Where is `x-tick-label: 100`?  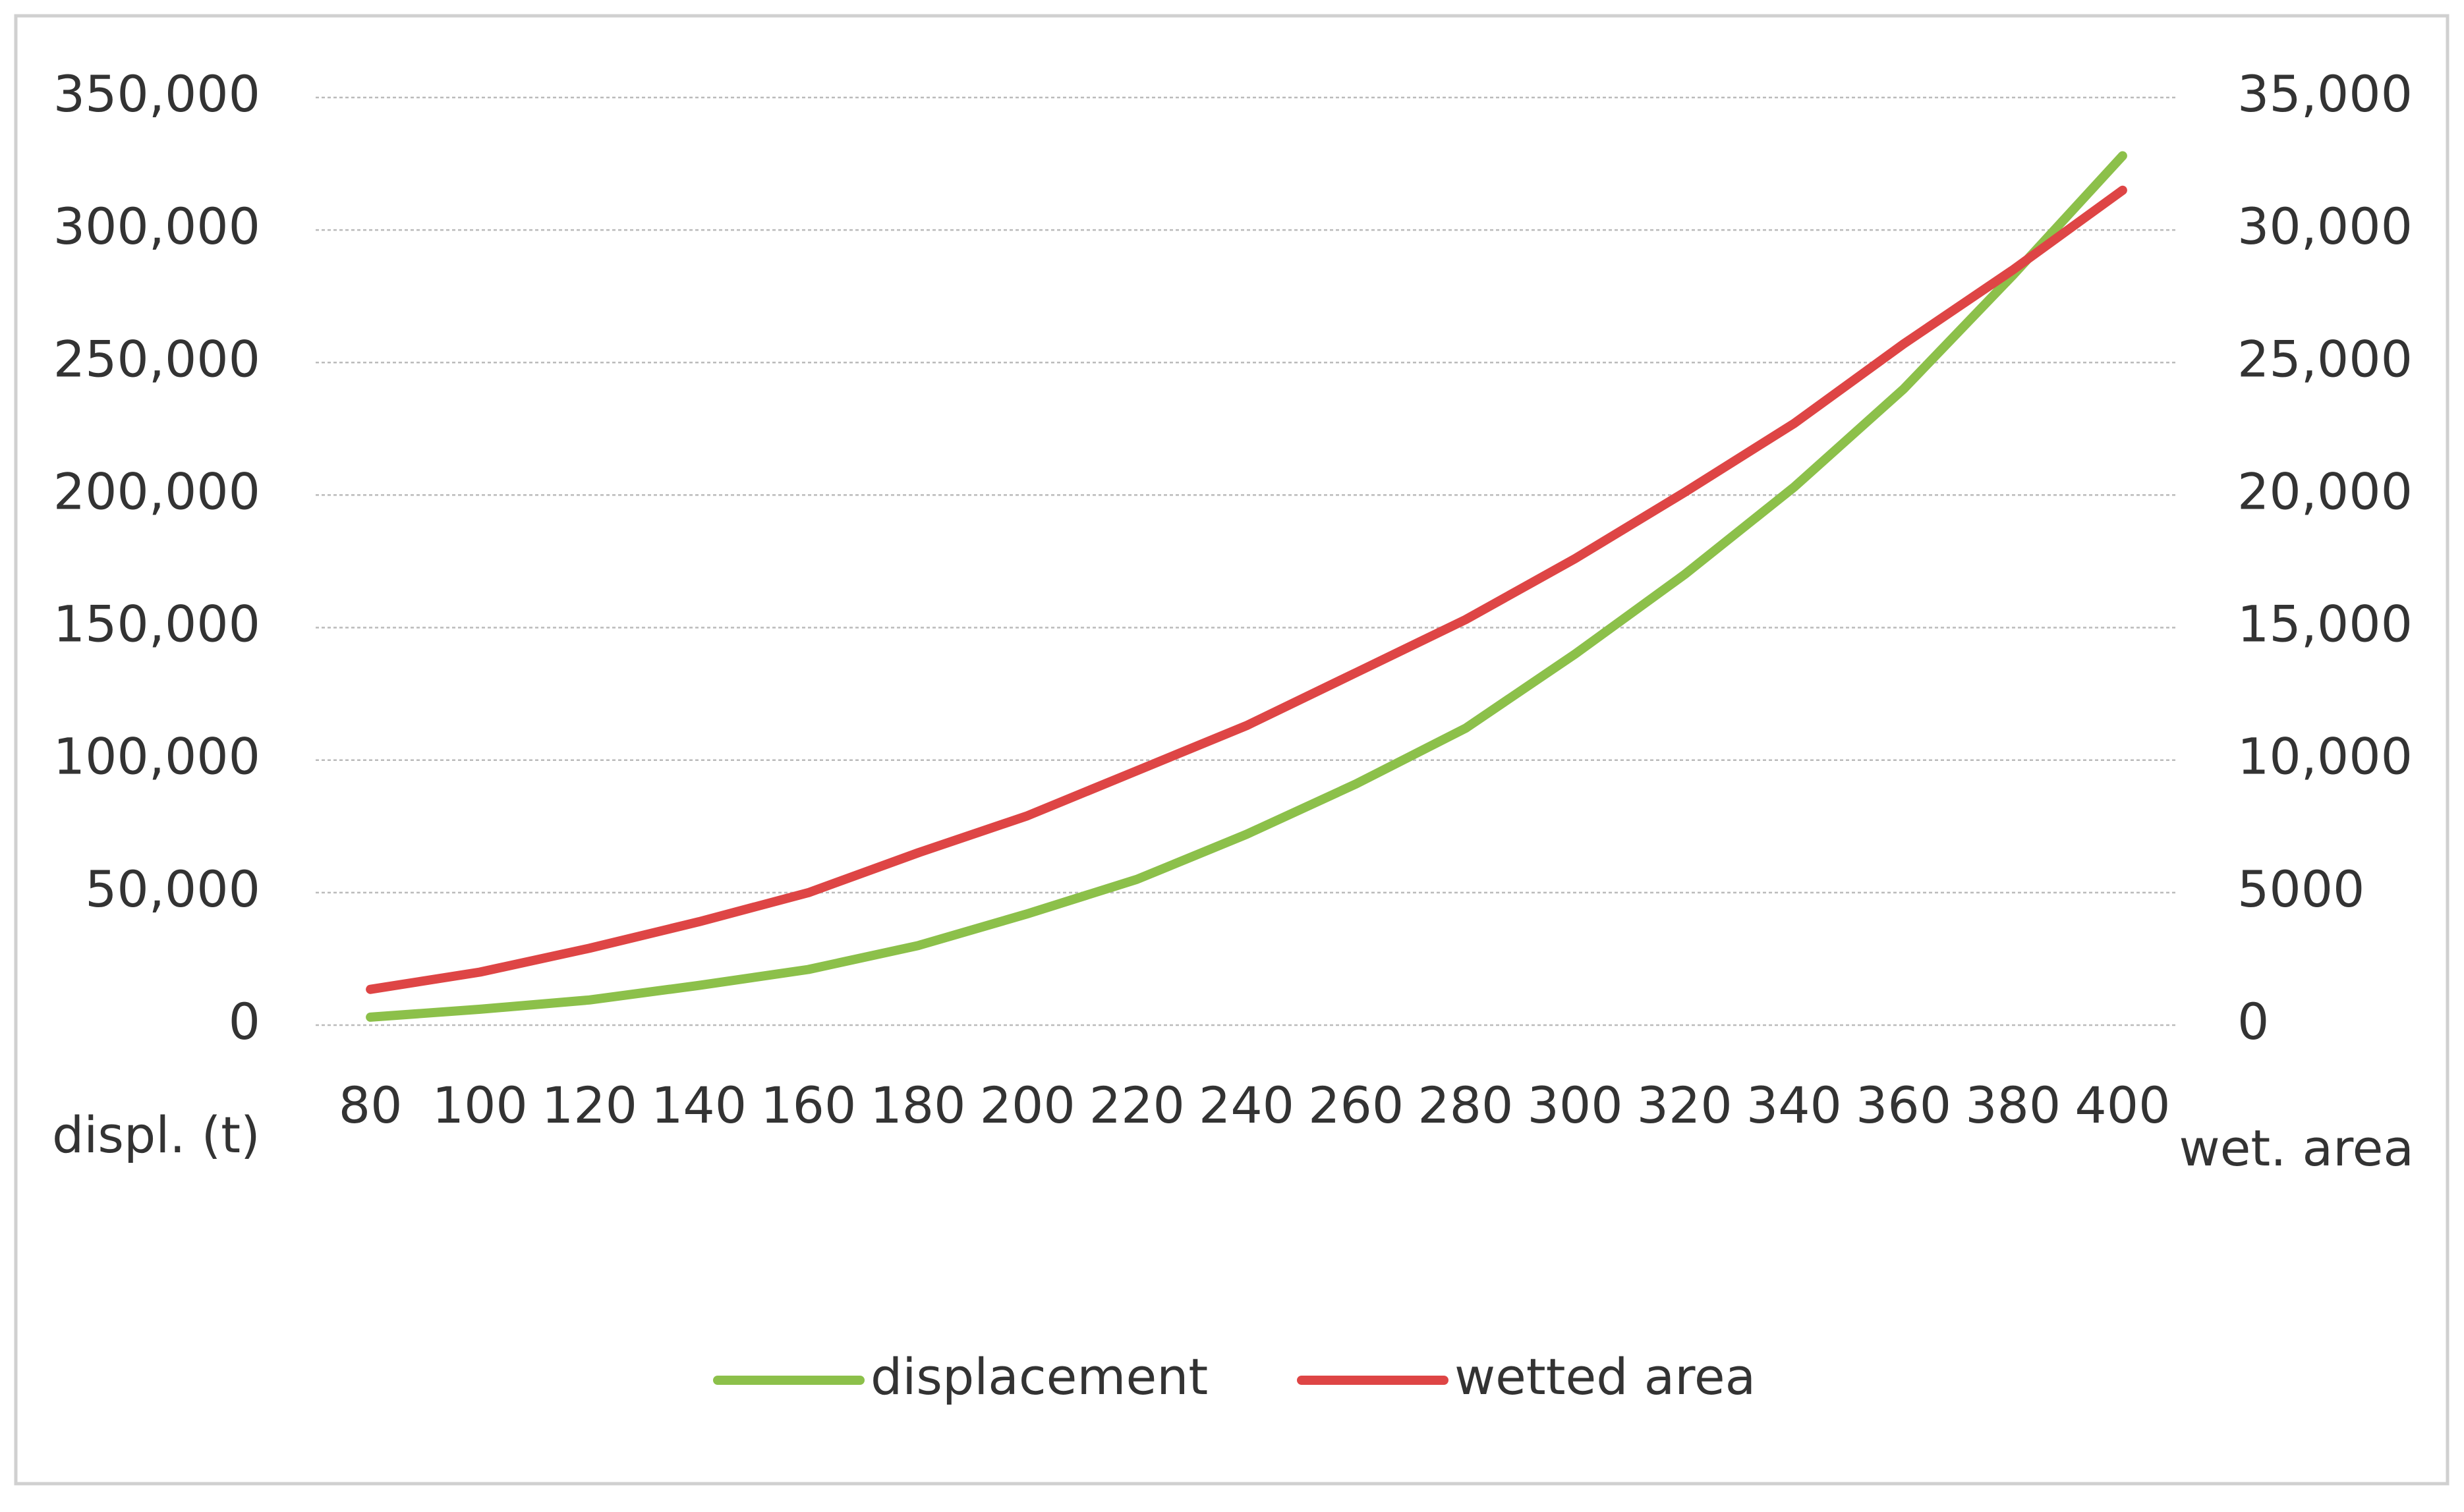
x-tick-label: 100 is located at coordinates (480, 1105).